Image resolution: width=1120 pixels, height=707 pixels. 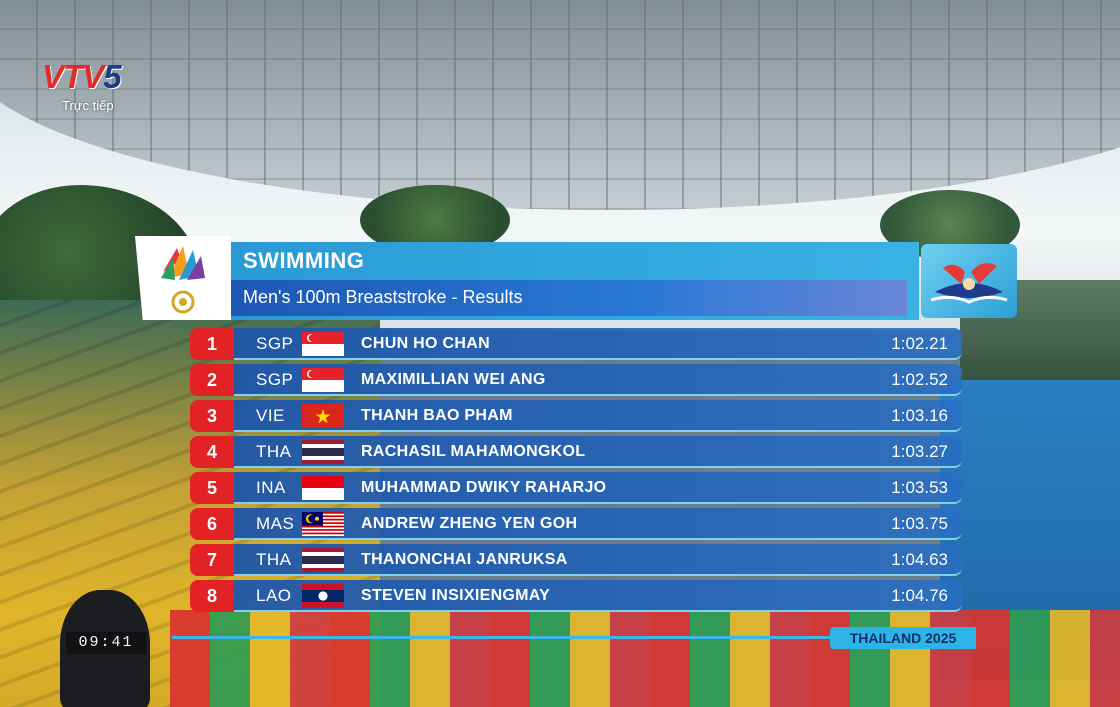 I want to click on result-bar: LAO STEVEN INSIXIENGMAY 1:04.76, so click(x=598, y=596).